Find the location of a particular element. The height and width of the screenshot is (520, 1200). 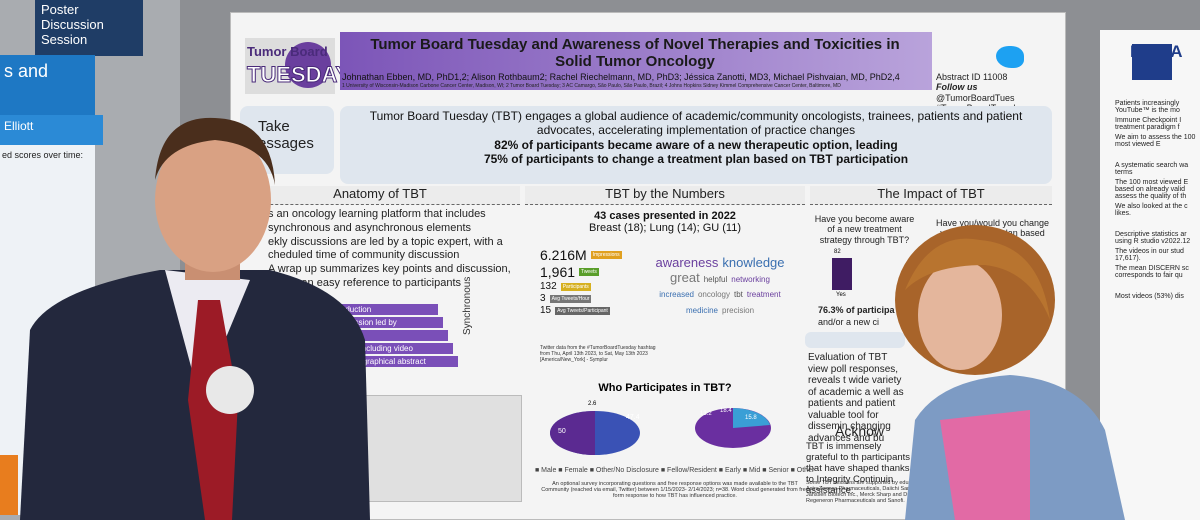

cases: 43 cases presented in 2022 is located at coordinates (665, 216).